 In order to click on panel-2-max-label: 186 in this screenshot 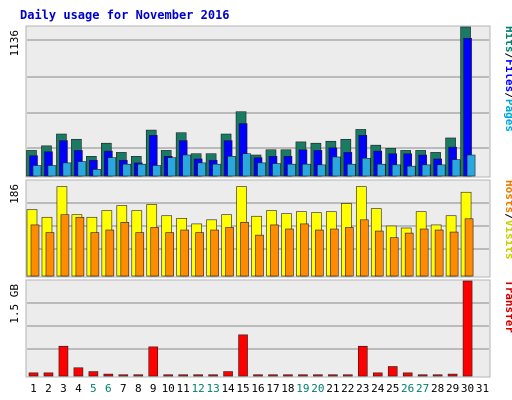, I will do `click(14, 194)`.